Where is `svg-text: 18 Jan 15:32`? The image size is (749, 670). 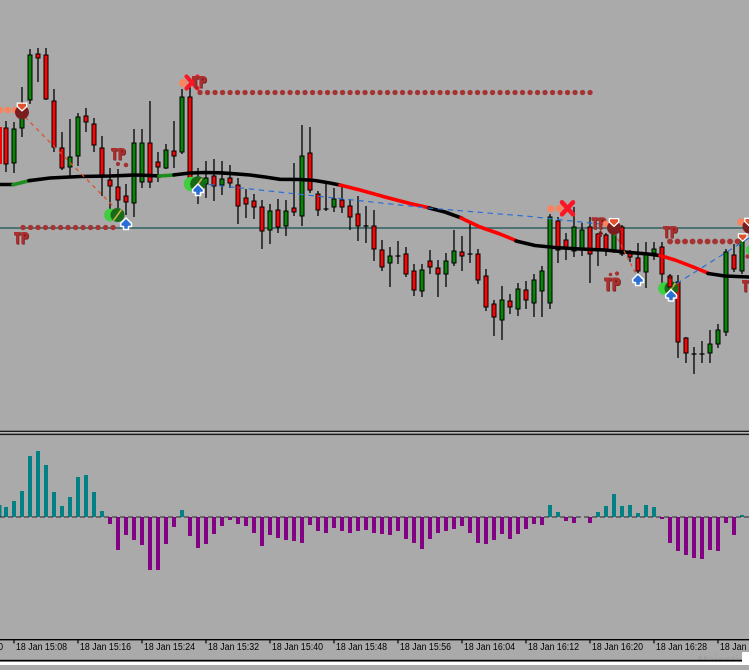
svg-text: 18 Jan 15:32 is located at coordinates (233, 647).